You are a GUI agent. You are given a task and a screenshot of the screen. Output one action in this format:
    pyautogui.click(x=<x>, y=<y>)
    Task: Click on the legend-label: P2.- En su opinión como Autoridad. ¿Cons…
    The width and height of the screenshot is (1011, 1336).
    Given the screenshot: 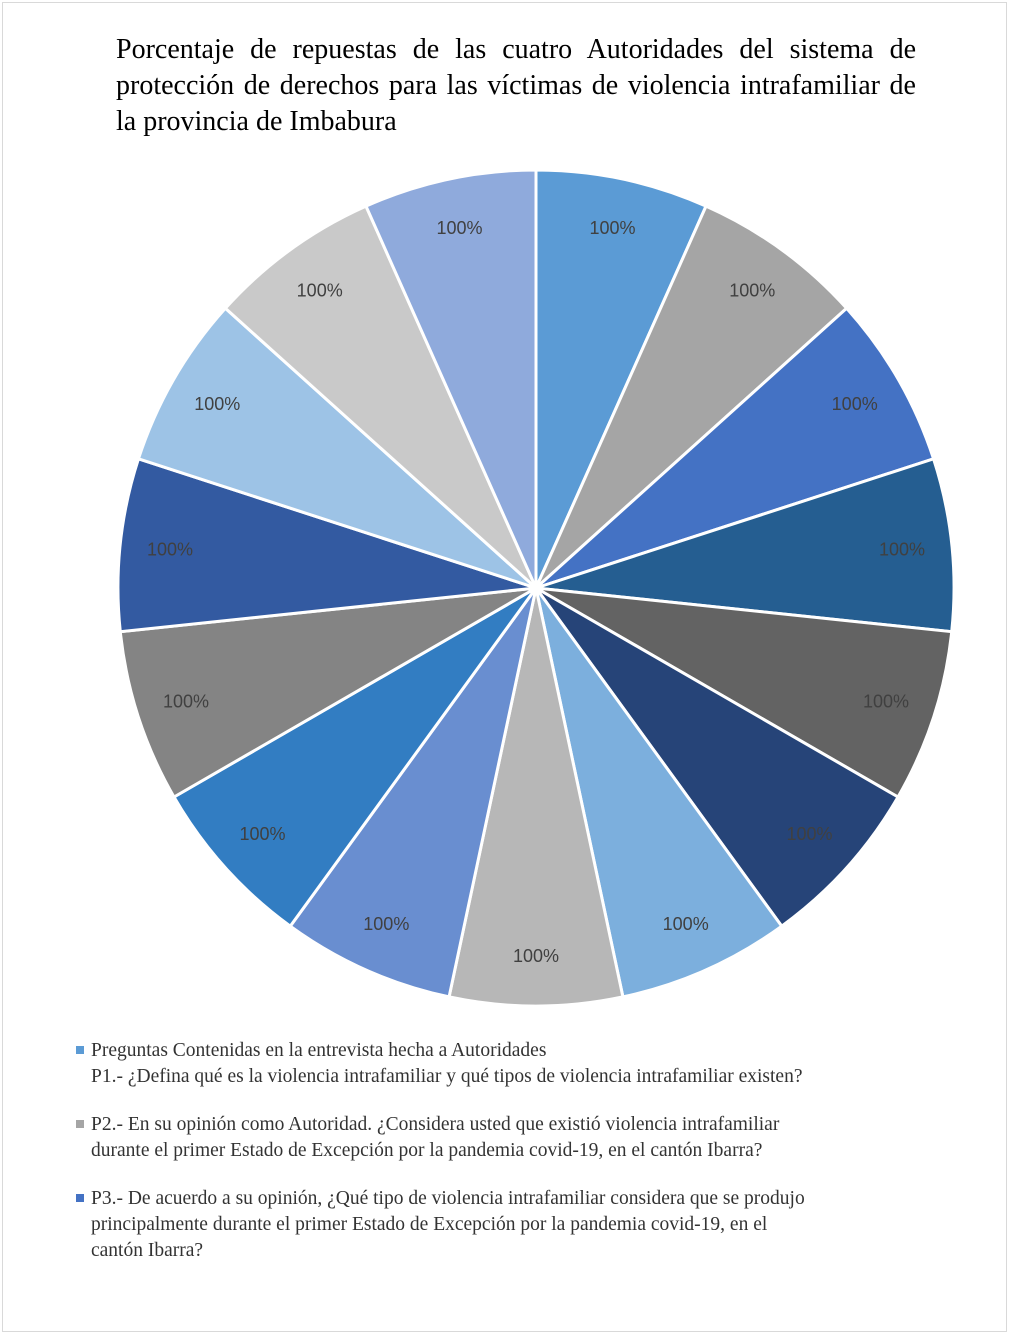 What is the action you would take?
    pyautogui.click(x=435, y=1137)
    